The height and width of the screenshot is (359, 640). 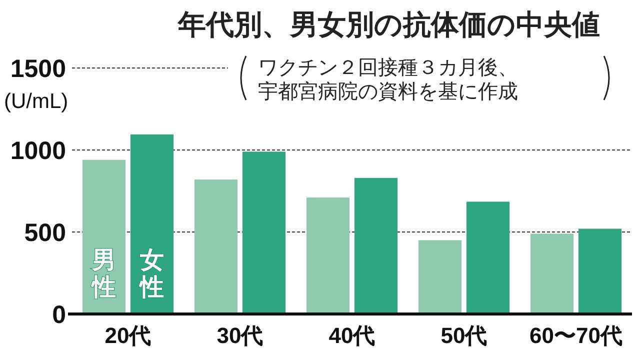 What do you see at coordinates (38, 151) in the screenshot?
I see `y-tick-label: 1000` at bounding box center [38, 151].